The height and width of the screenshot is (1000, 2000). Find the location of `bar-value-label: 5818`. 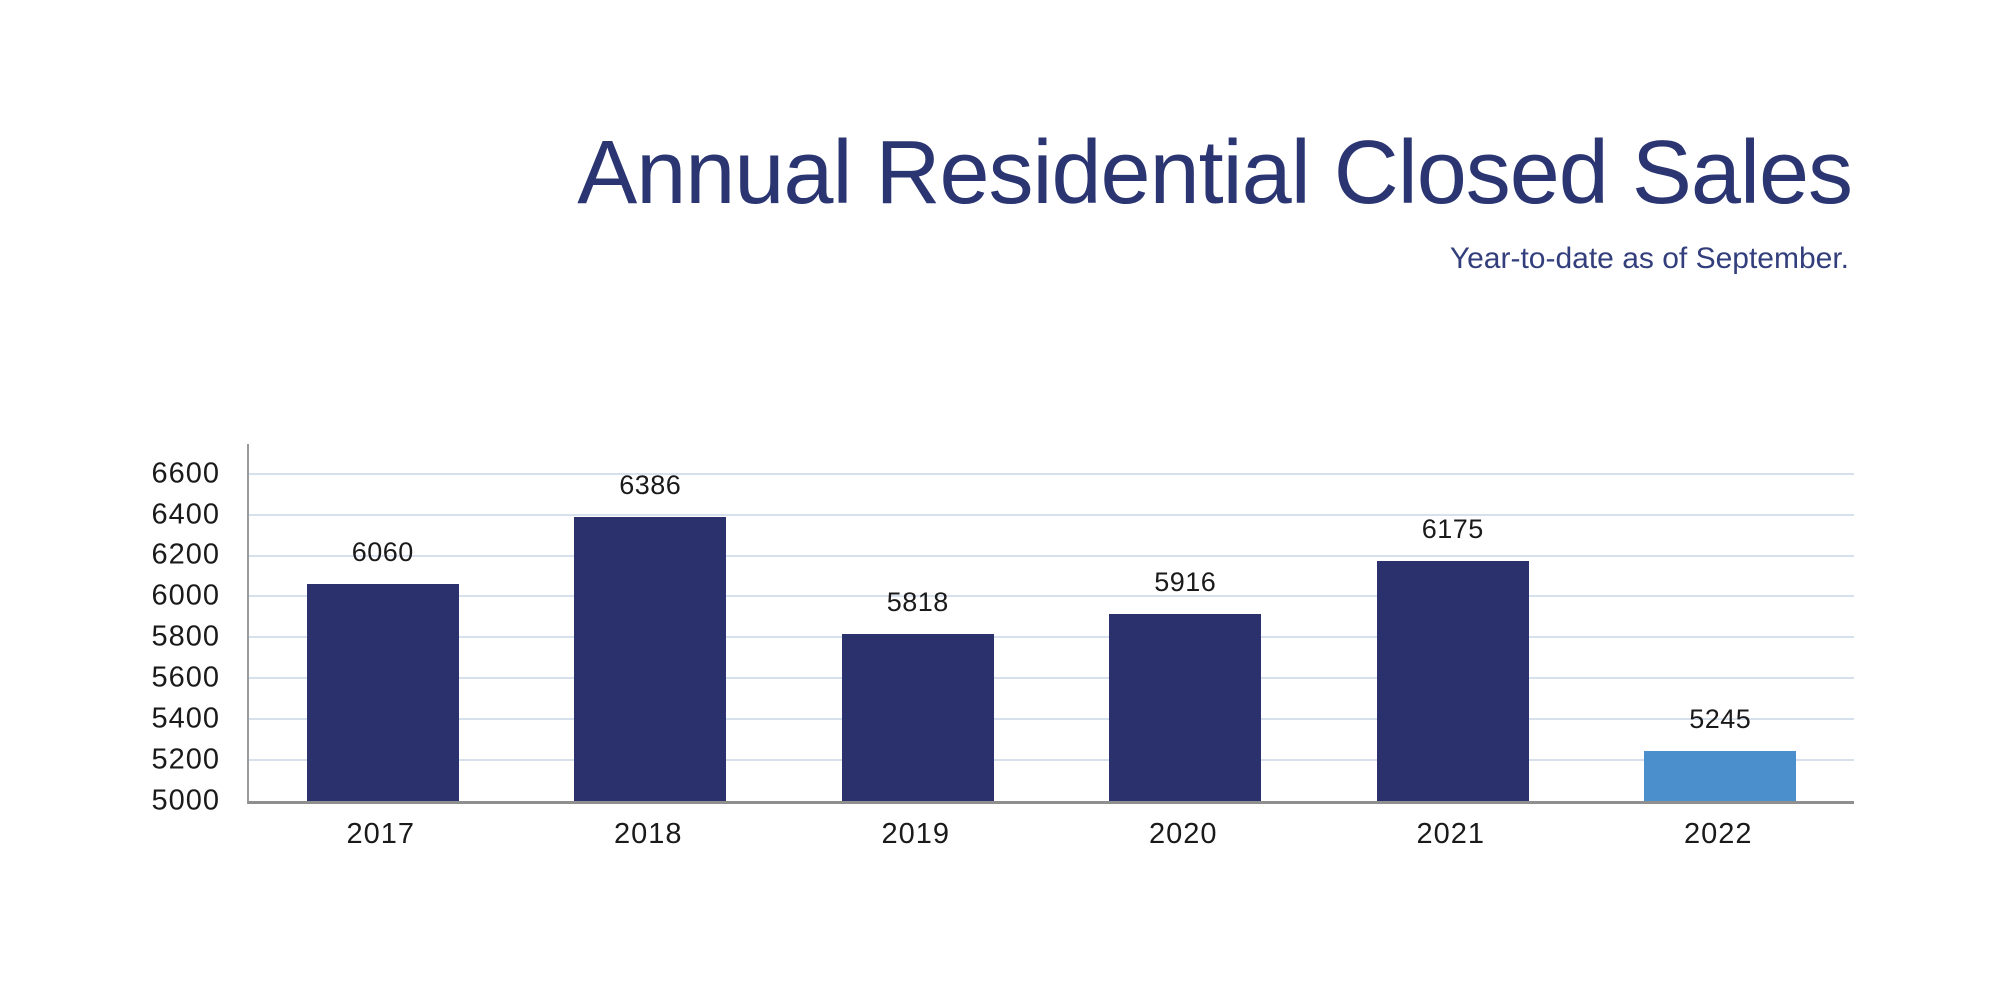

bar-value-label: 5818 is located at coordinates (917, 601).